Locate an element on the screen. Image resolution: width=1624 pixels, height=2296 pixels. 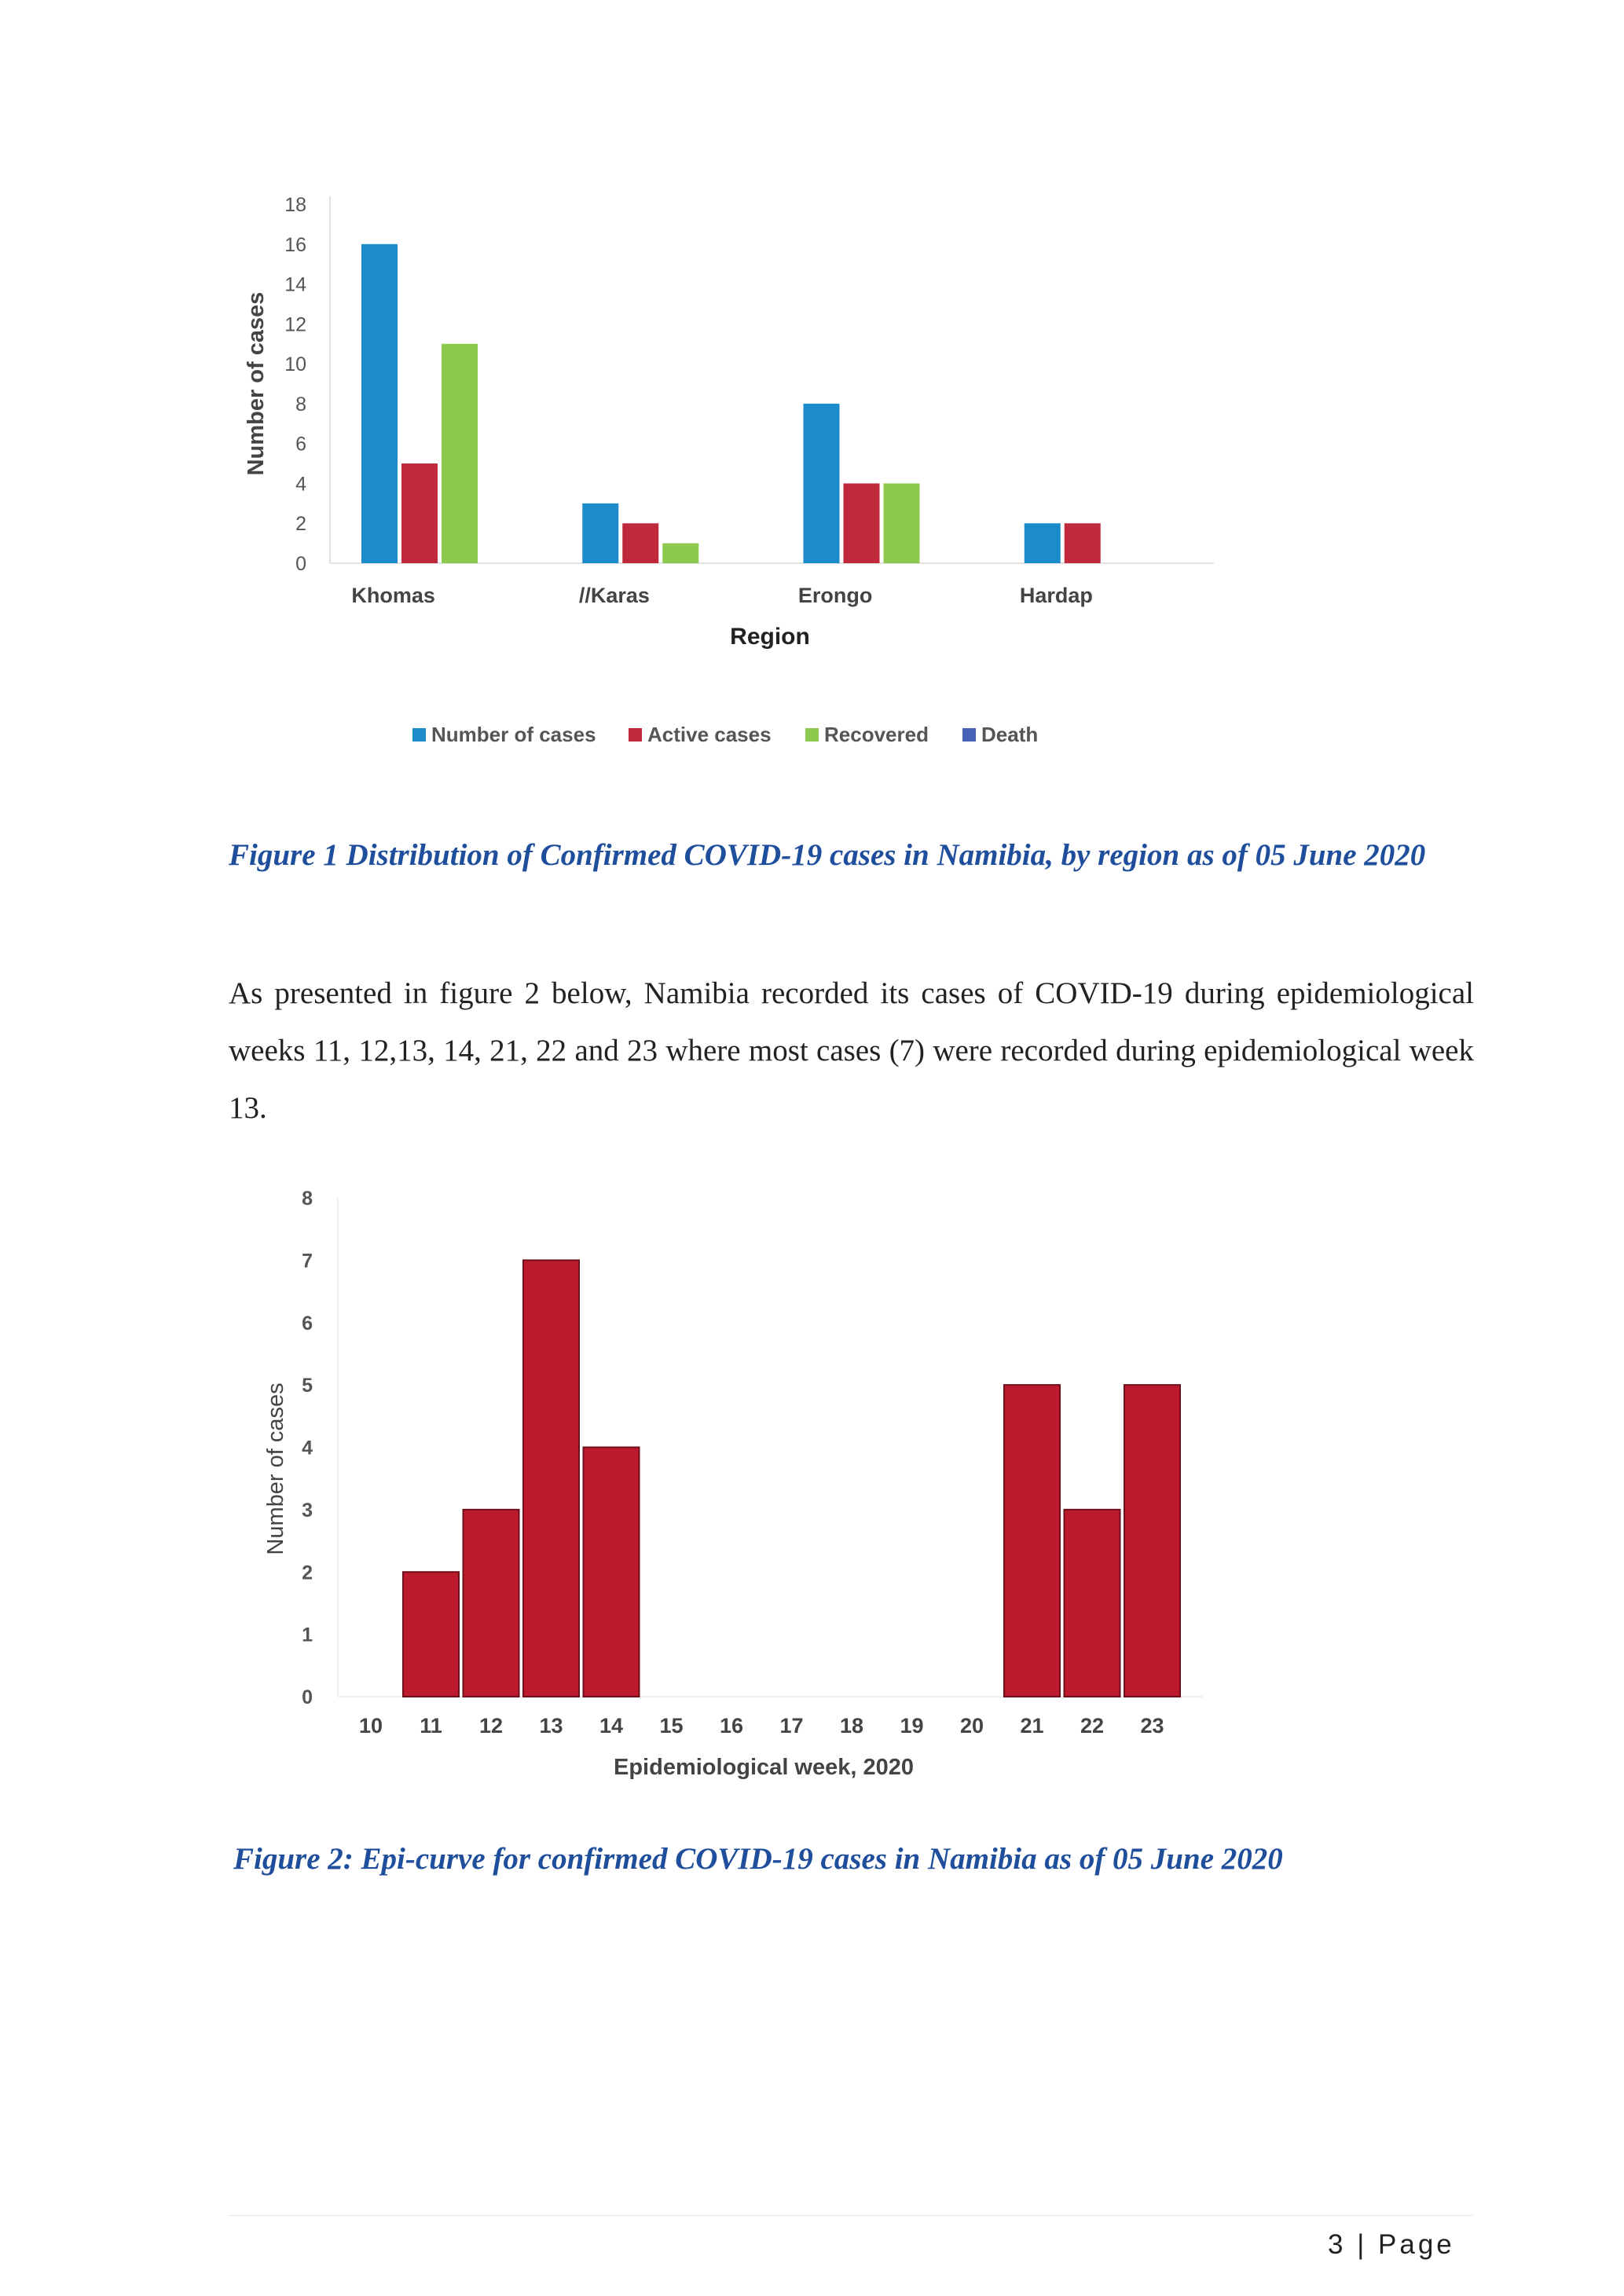
y-tick-label: 18 is located at coordinates (295, 205).